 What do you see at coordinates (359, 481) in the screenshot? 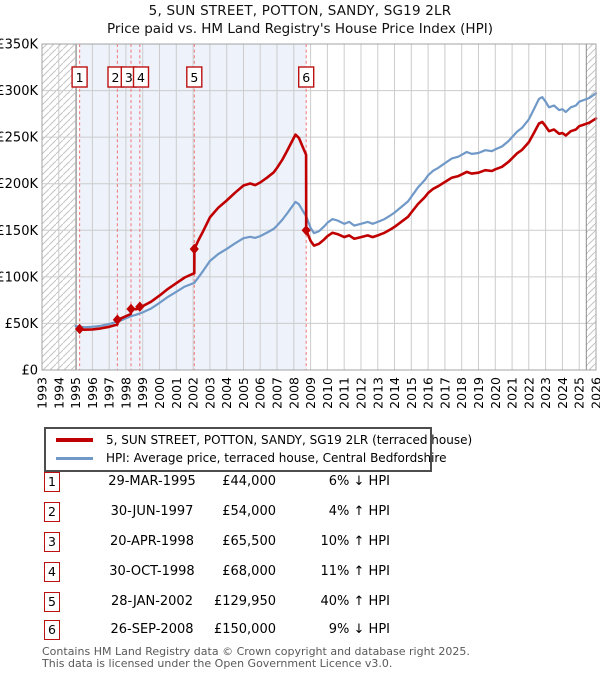
I see `sale-vs-hpi: 6% ↓ HPI` at bounding box center [359, 481].